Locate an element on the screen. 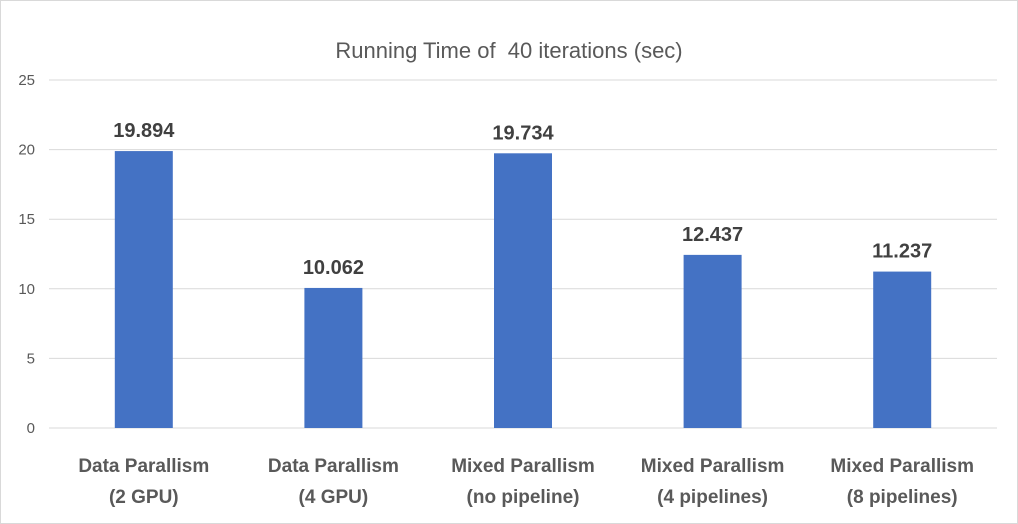  y-tick-label: 5 is located at coordinates (31, 358).